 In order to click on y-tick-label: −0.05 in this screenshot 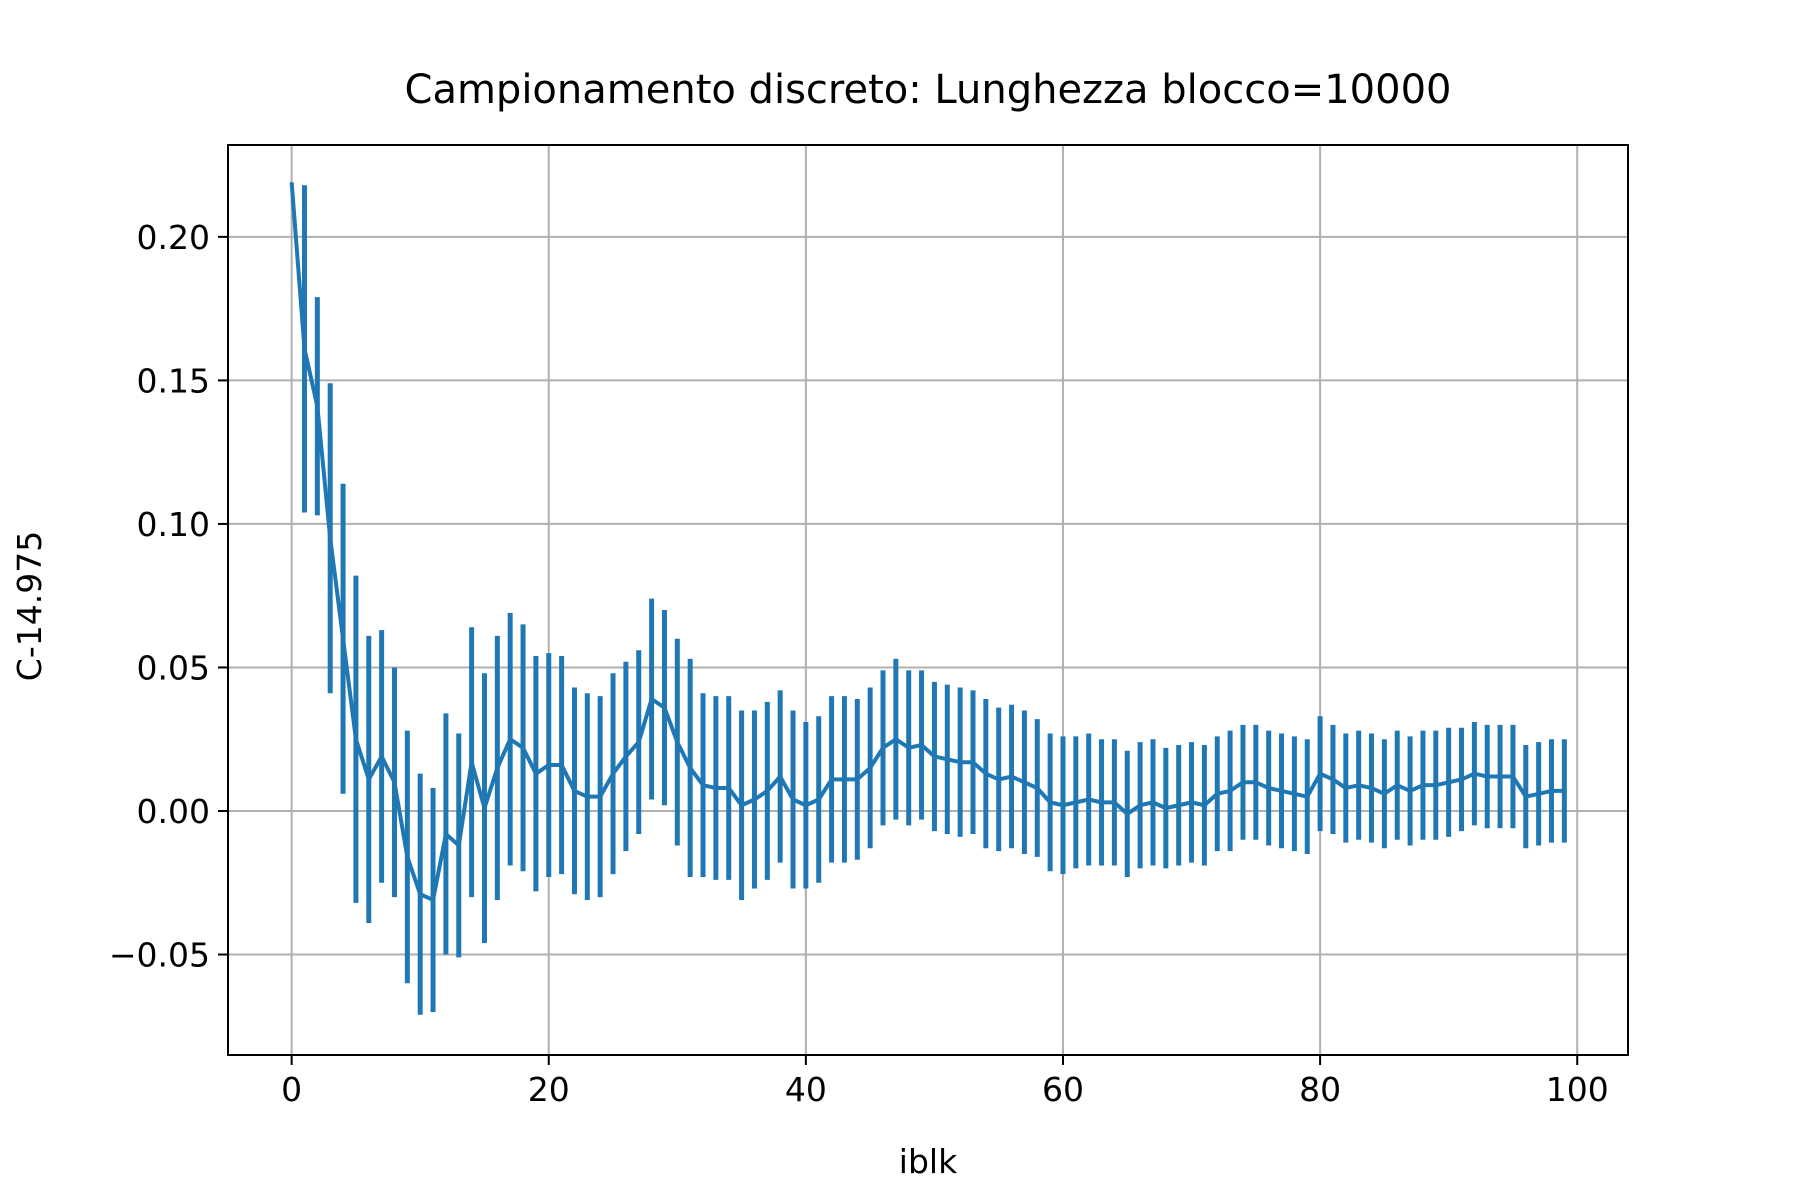, I will do `click(159, 955)`.